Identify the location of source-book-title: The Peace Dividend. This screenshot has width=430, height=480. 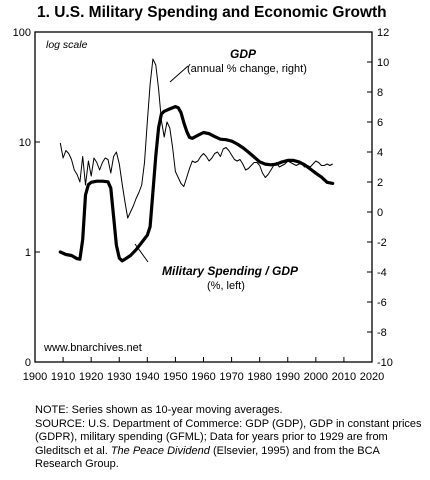
(160, 450).